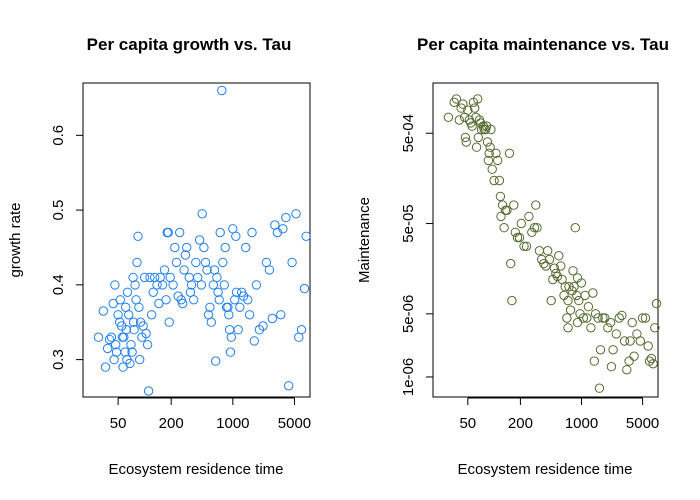 This screenshot has width=700, height=500. Describe the element at coordinates (581, 423) in the screenshot. I see `maintenance-x-tick-label: 1000` at that location.